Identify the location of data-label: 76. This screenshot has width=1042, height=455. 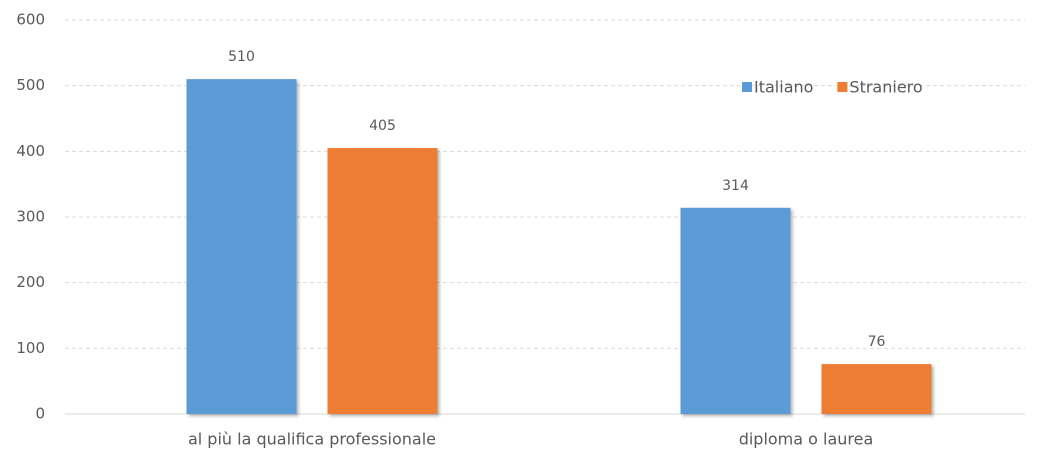
(877, 342).